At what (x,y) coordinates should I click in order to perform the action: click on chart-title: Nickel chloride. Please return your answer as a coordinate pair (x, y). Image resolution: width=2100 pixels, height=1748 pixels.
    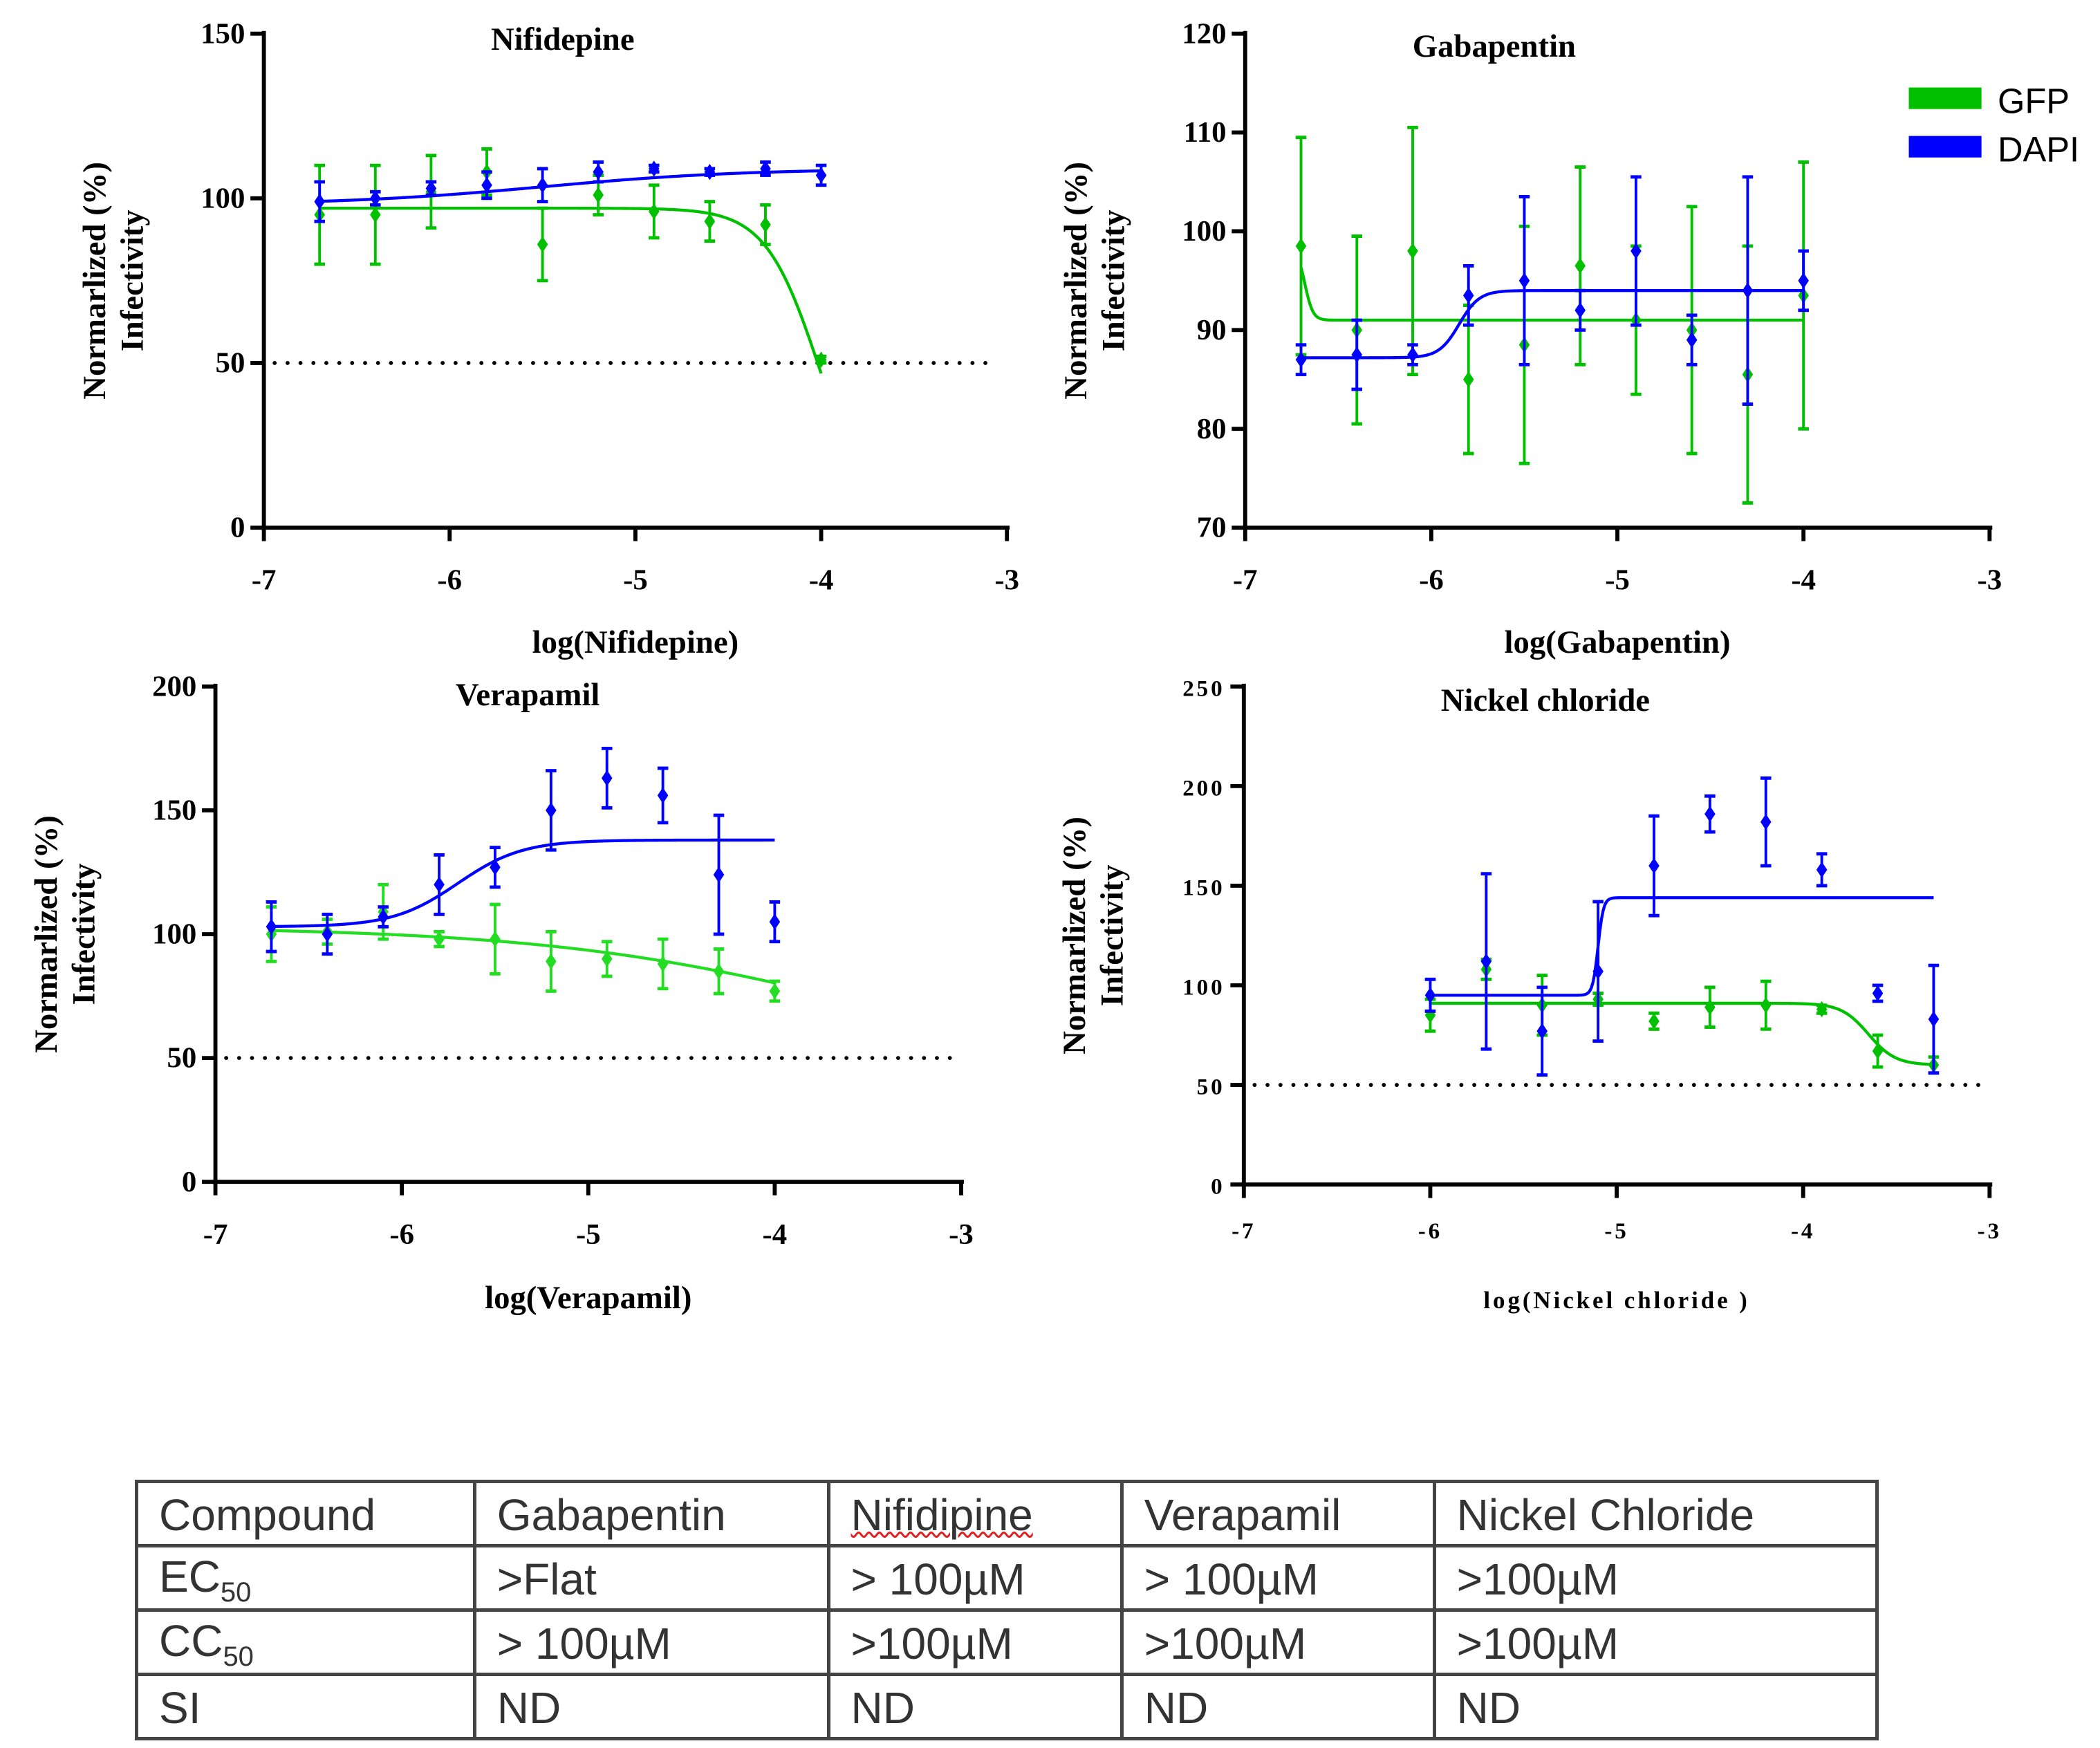
    Looking at the image, I should click on (1545, 700).